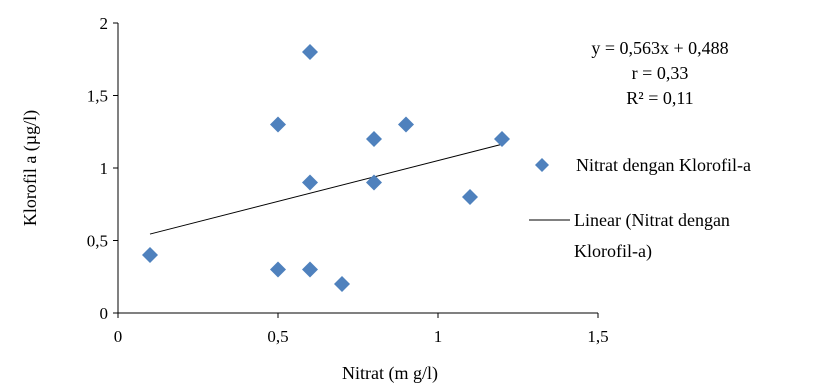 The width and height of the screenshot is (823, 387). What do you see at coordinates (361, 329) in the screenshot?
I see `x-ticks: 0 0,5 1 1,5` at bounding box center [361, 329].